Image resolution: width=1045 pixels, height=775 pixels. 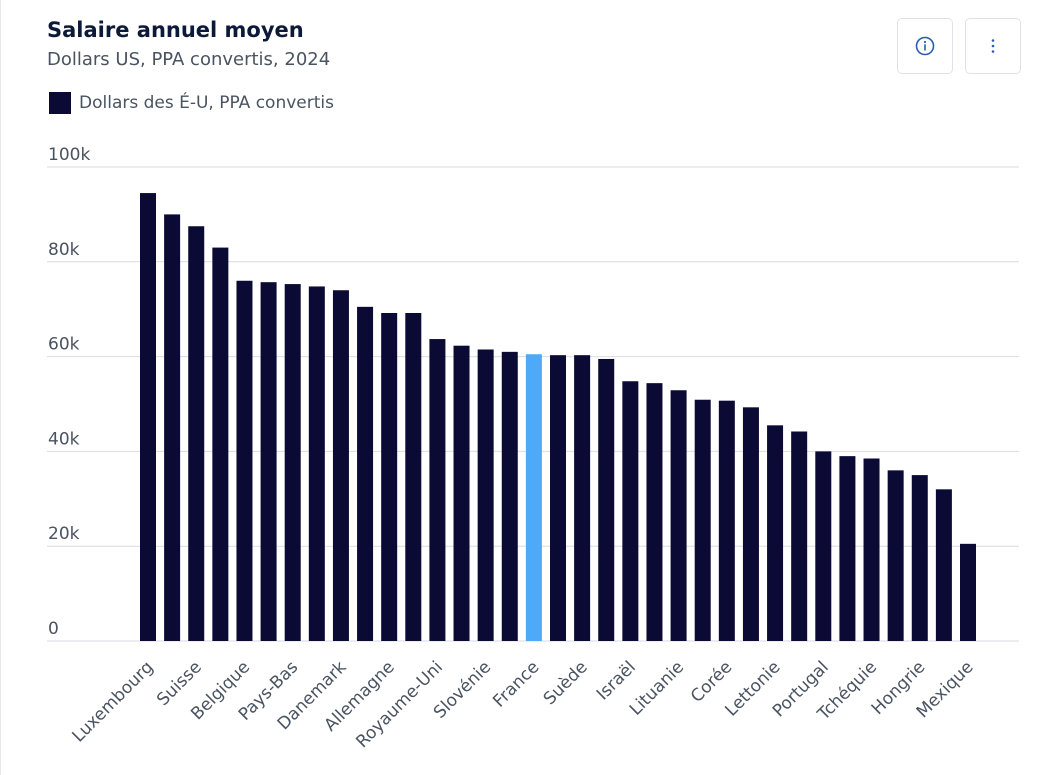 I want to click on more-options-button, so click(x=993, y=46).